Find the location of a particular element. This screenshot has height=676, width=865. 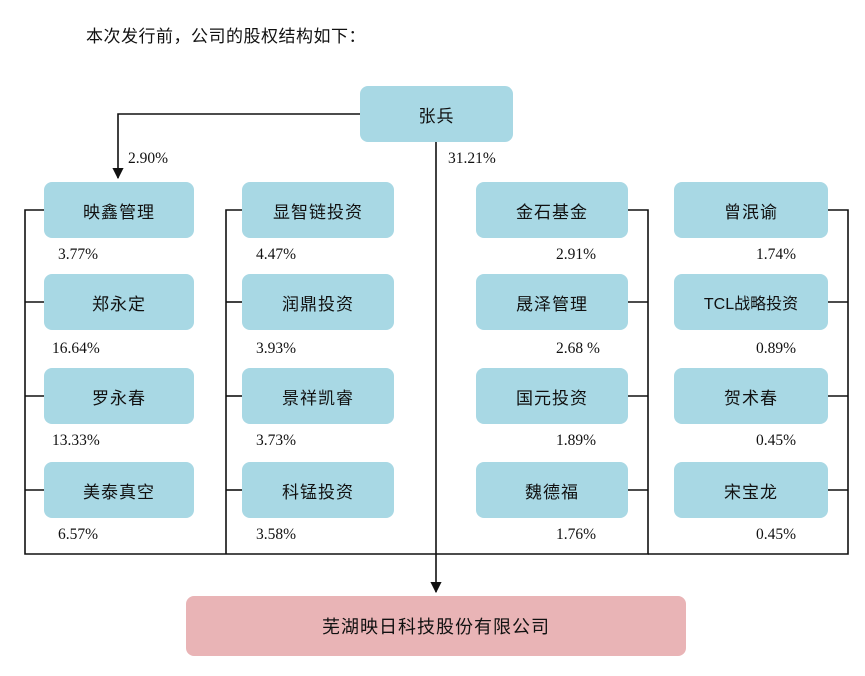

shareholder-name: 映鑫管理 is located at coordinates (119, 212).